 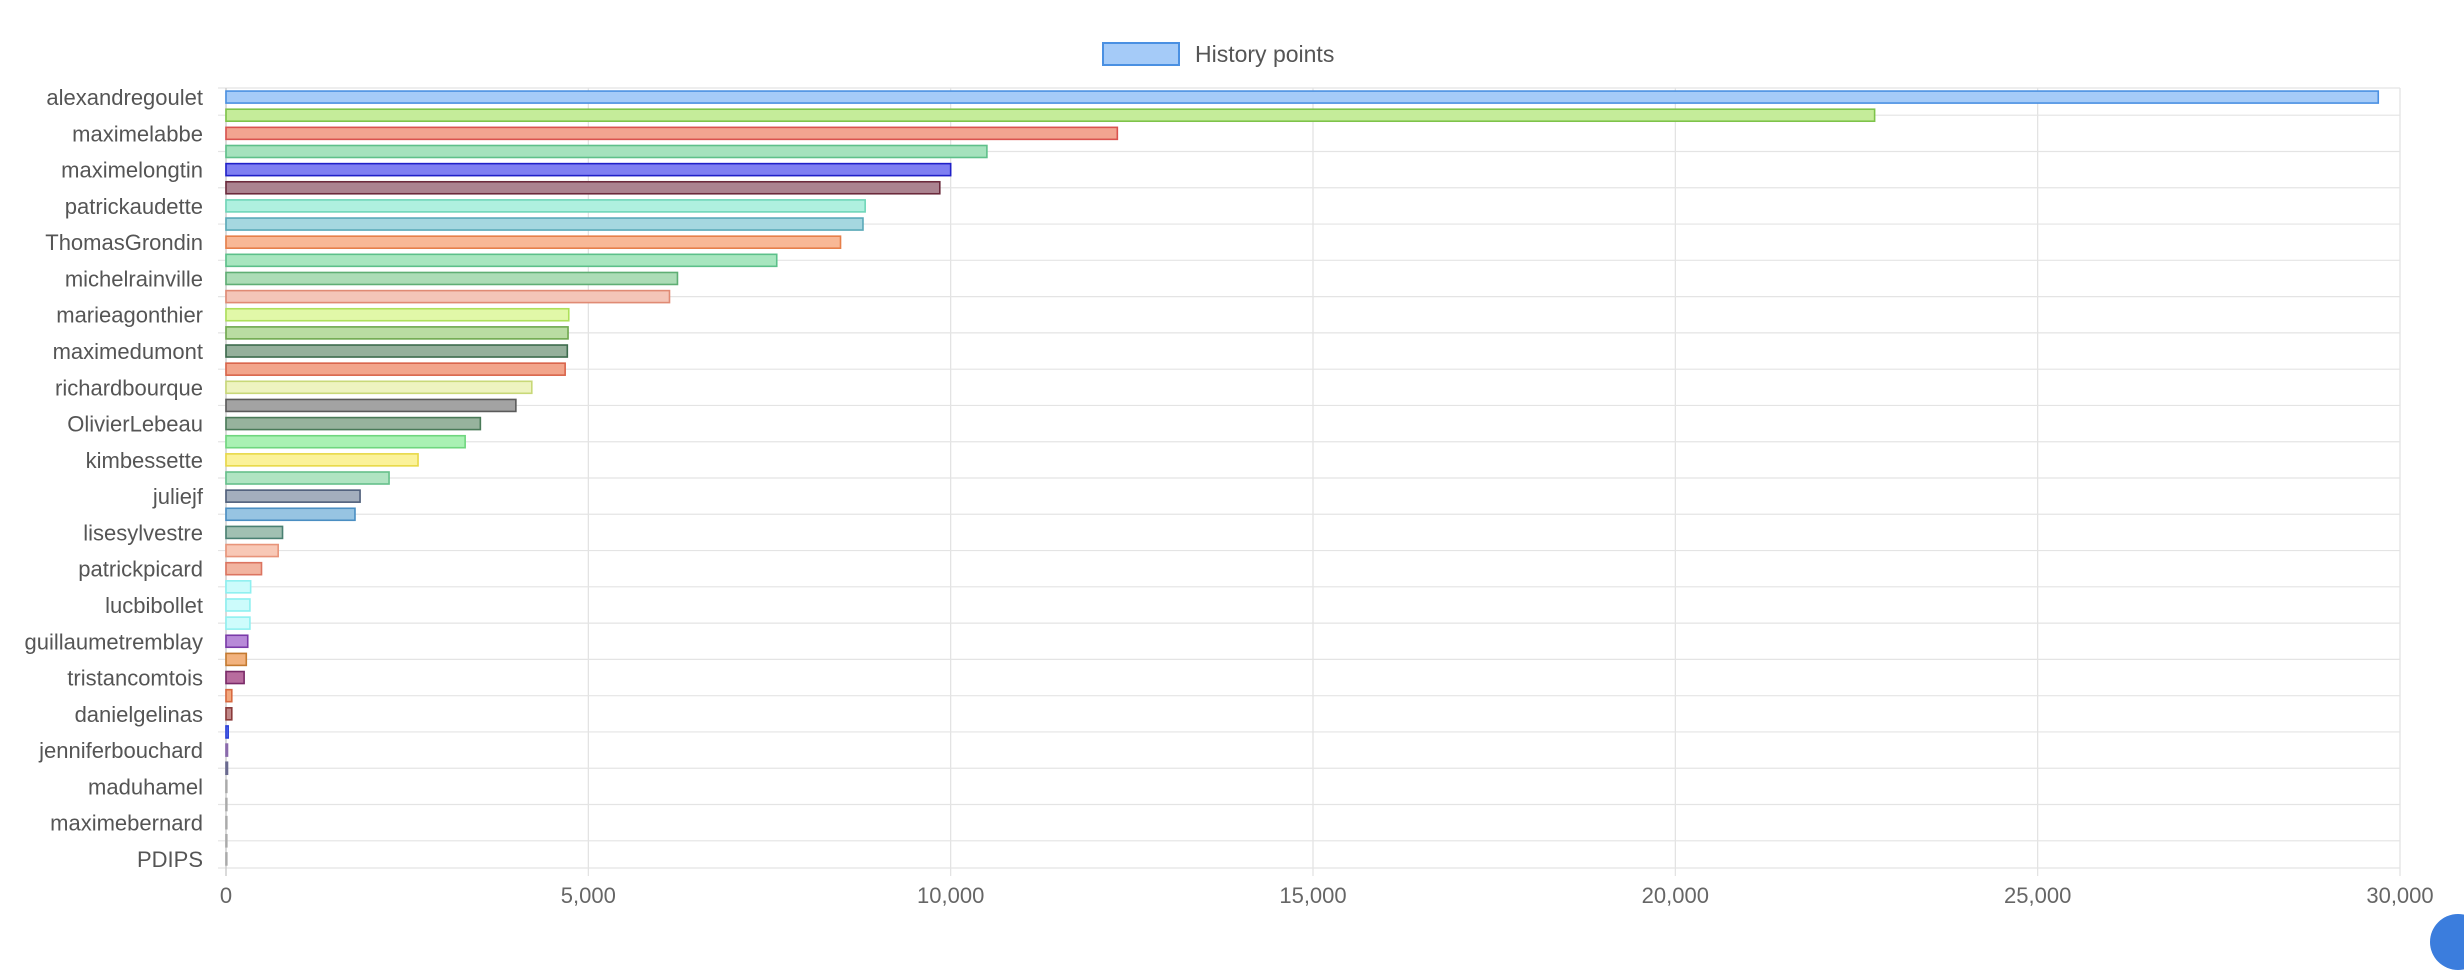 I want to click on x-tick-label: 10,000, so click(x=950, y=895).